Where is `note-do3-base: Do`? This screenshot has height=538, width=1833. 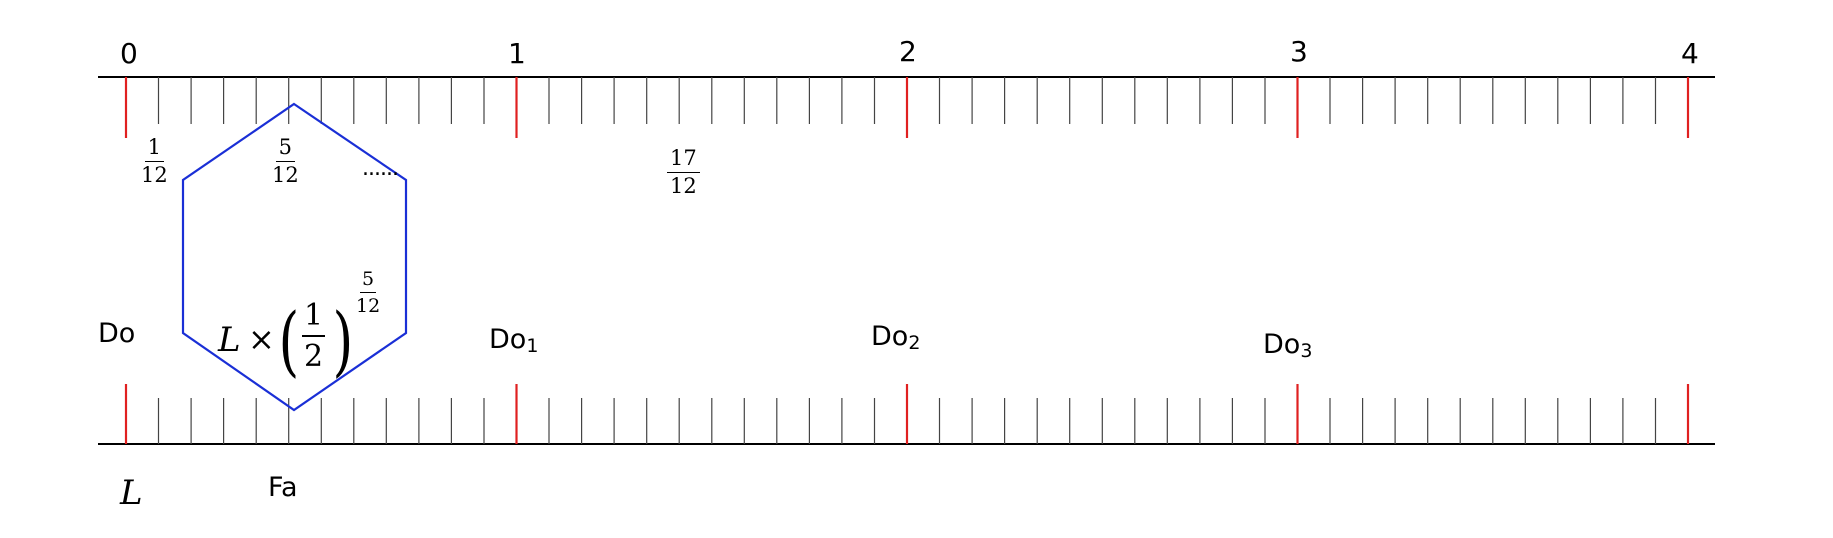 note-do3-base: Do is located at coordinates (1282, 344).